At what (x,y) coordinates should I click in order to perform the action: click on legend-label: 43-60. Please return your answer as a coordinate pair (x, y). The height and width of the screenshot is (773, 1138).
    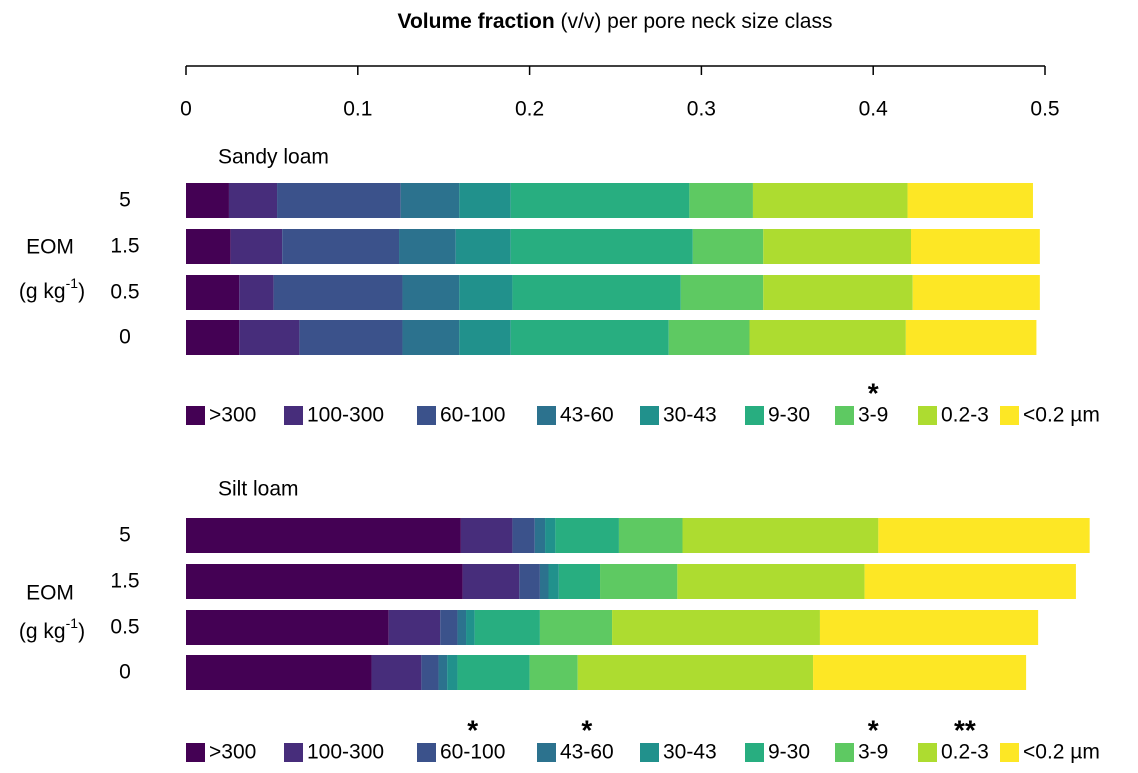
    Looking at the image, I should click on (587, 752).